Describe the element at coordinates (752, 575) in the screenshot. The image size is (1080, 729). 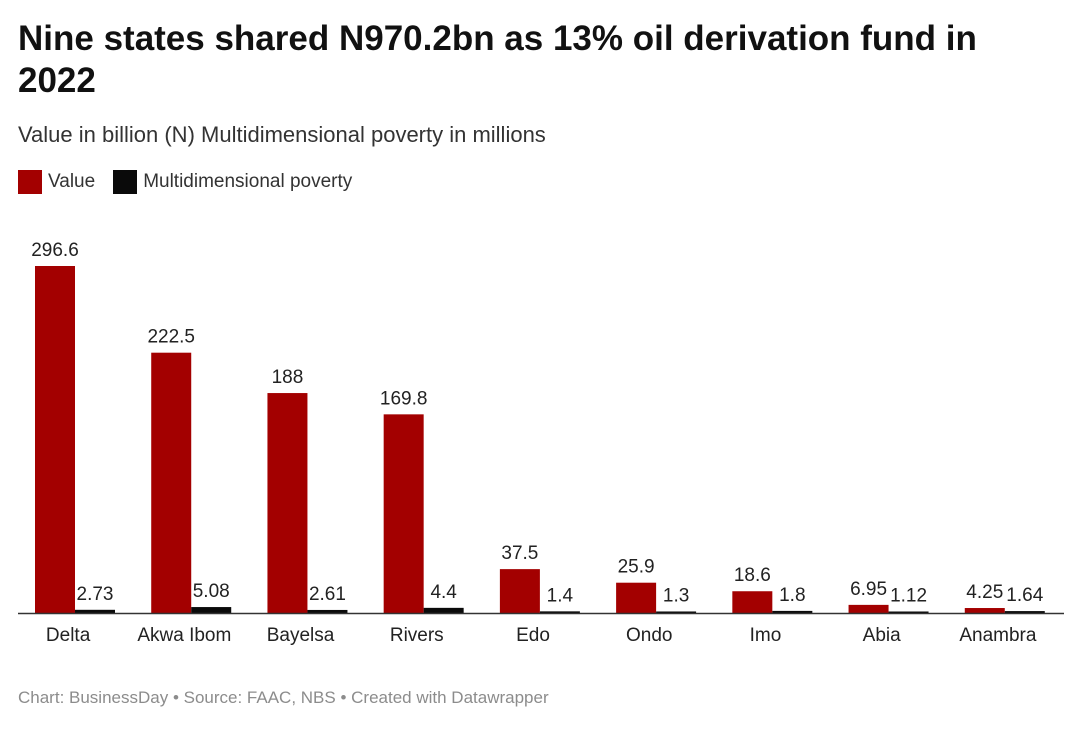
I see `value-data-label: 18.6` at that location.